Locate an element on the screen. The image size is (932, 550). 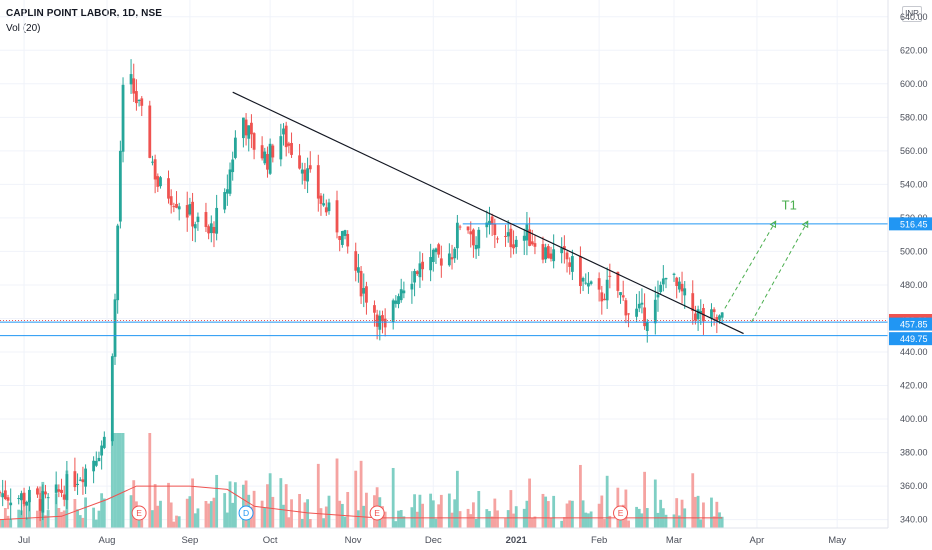
volume-indicator-label: Vol (20) is located at coordinates (23, 28).